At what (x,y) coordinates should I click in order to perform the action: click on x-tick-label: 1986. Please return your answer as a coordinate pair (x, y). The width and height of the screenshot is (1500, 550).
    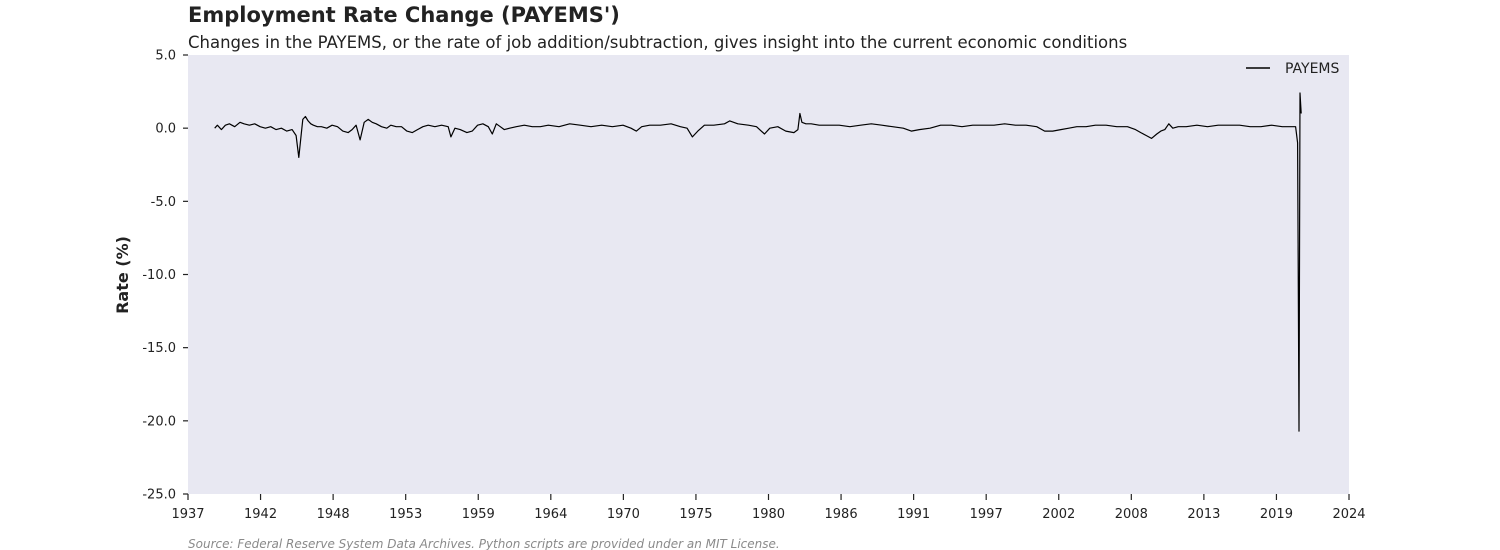
    Looking at the image, I should click on (841, 514).